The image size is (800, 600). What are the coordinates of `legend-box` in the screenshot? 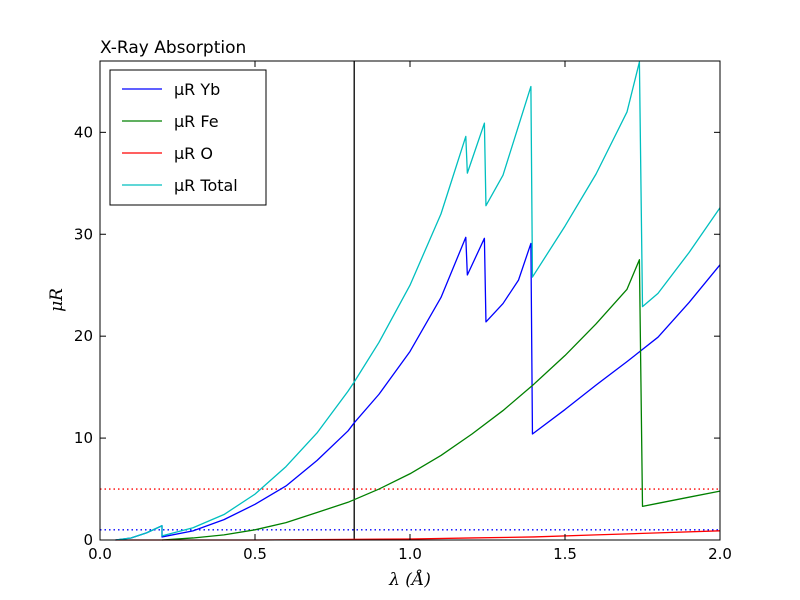 It's located at (188, 137).